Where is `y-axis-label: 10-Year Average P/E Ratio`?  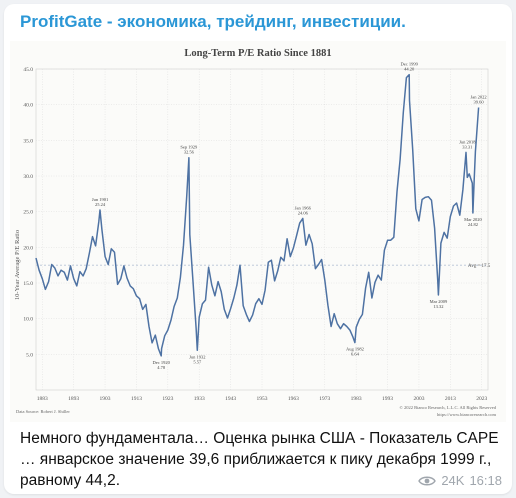 y-axis-label: 10-Year Average P/E Ratio is located at coordinates (17, 265).